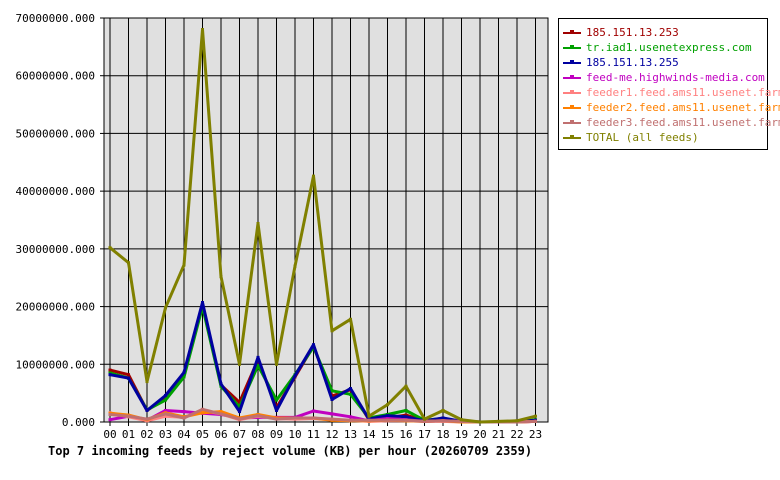  What do you see at coordinates (257, 434) in the screenshot?
I see `x-tick-label: 08` at bounding box center [257, 434].